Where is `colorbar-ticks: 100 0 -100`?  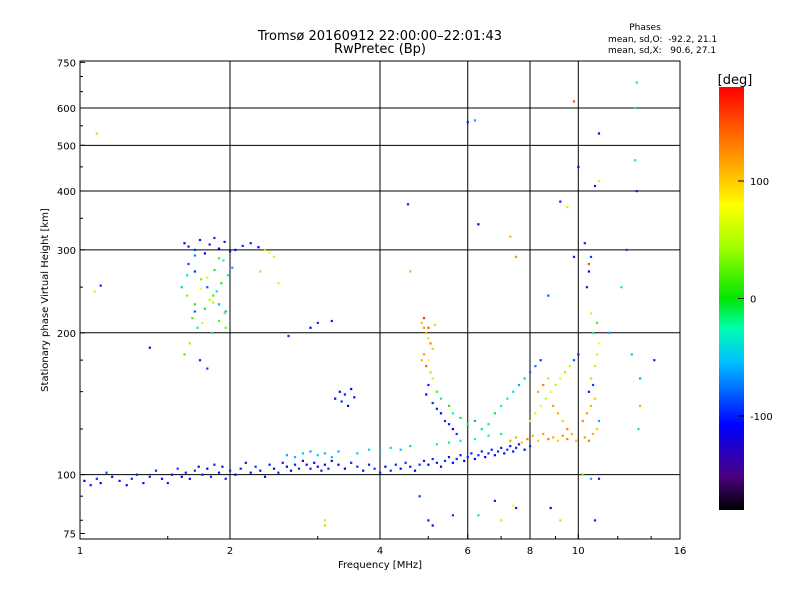 colorbar-ticks: 100 0 -100 is located at coordinates (755, 300).